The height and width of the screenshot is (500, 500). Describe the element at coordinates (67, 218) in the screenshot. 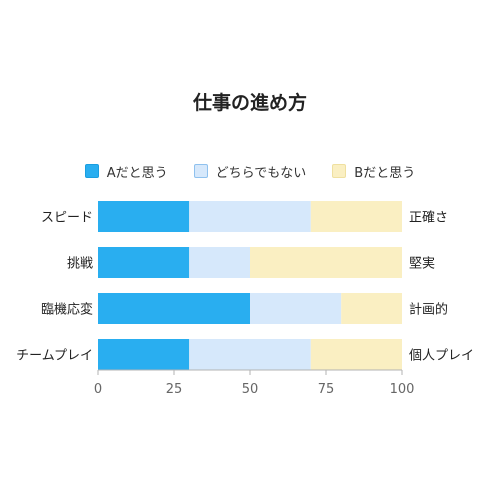

I see `category-label-0: スピード` at that location.